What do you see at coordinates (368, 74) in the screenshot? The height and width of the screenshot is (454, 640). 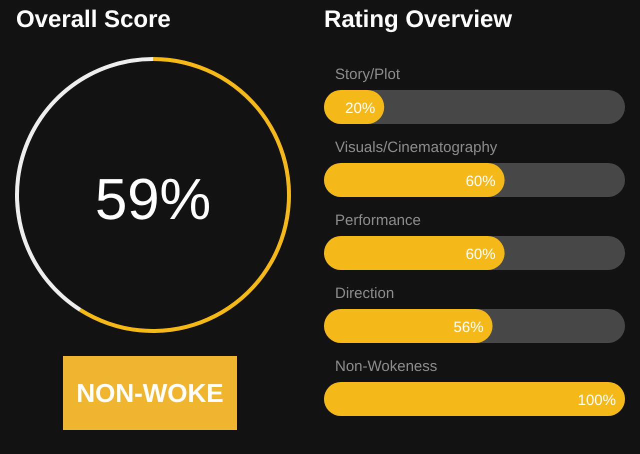 I see `y-tick-label: Story/Plot` at bounding box center [368, 74].